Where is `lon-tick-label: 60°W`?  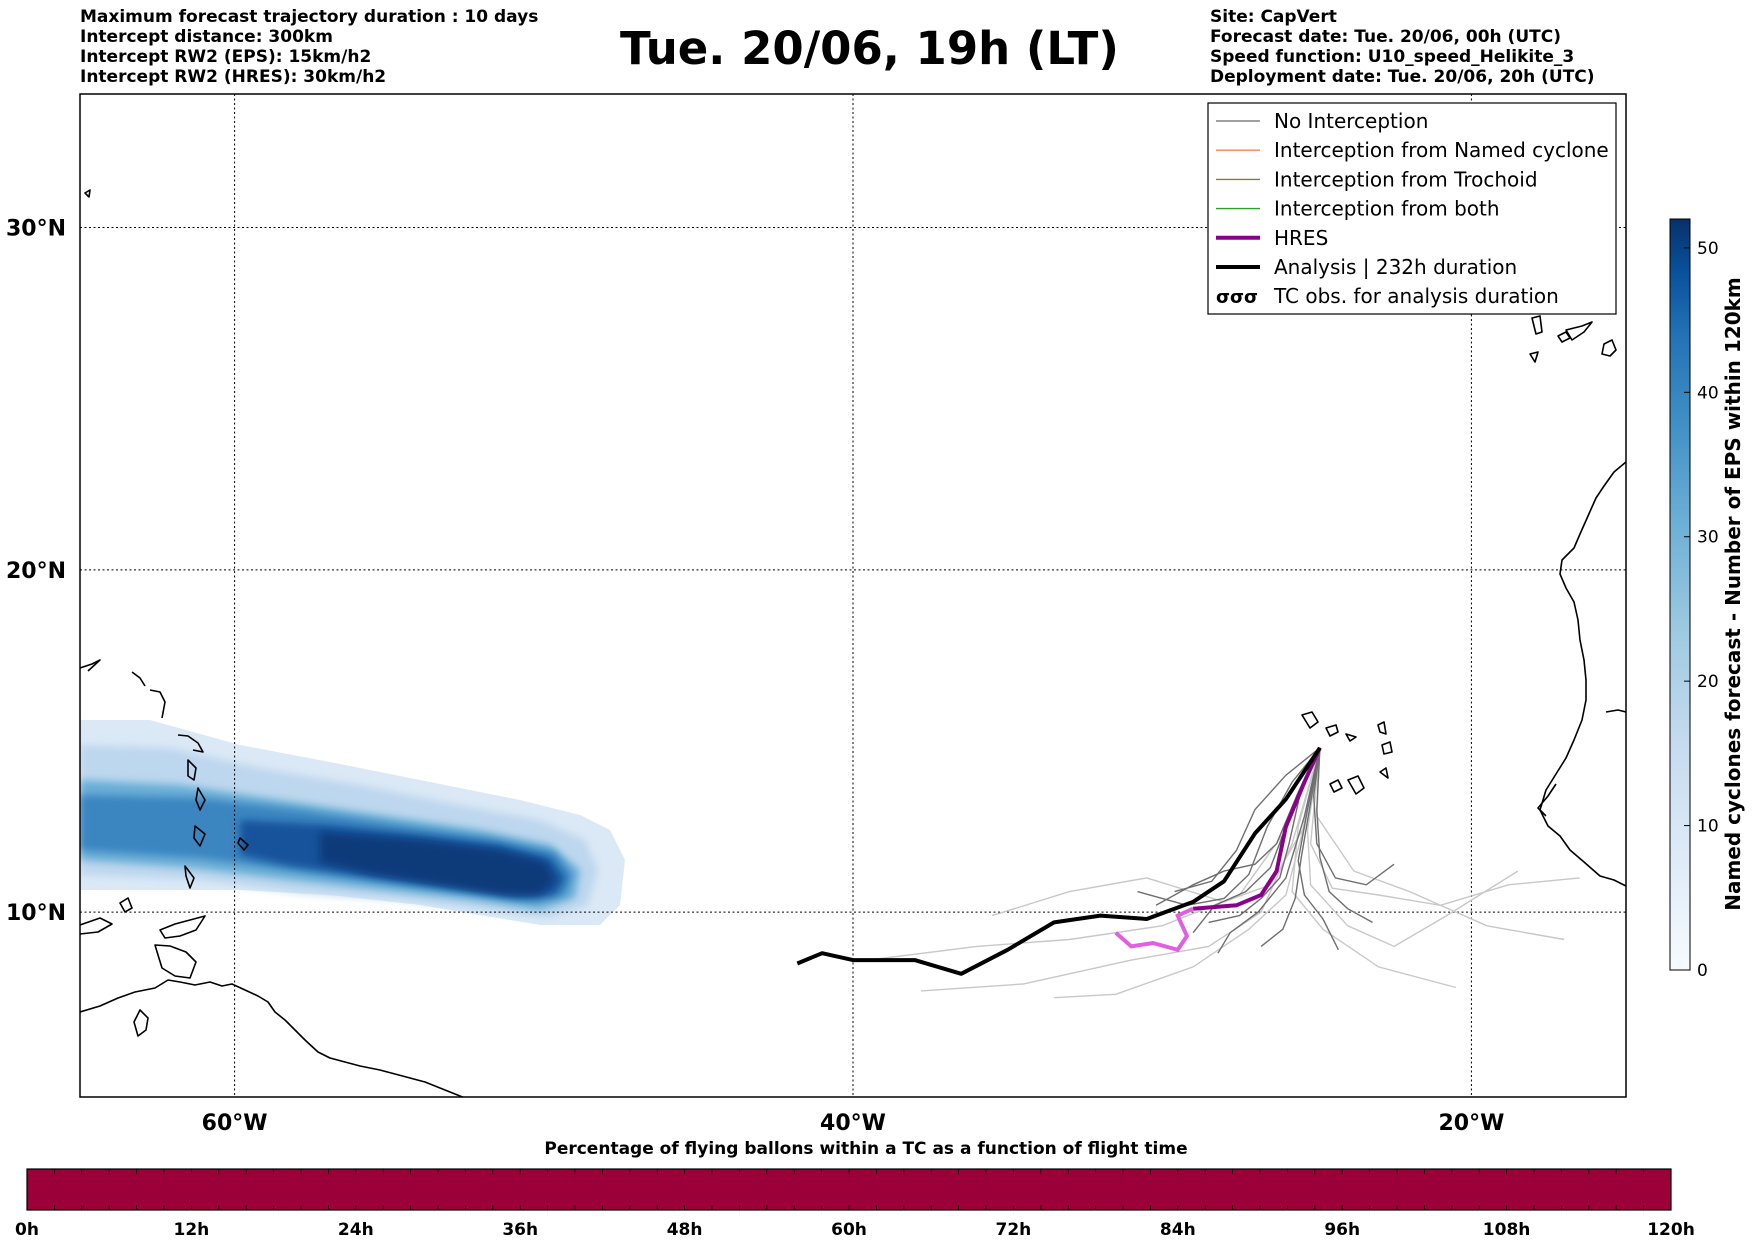
lon-tick-label: 60°W is located at coordinates (235, 1123).